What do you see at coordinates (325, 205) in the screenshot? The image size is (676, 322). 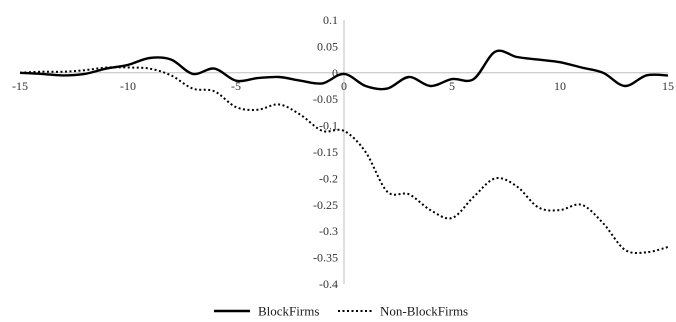 I see `y-tick-label: -0.25` at bounding box center [325, 205].